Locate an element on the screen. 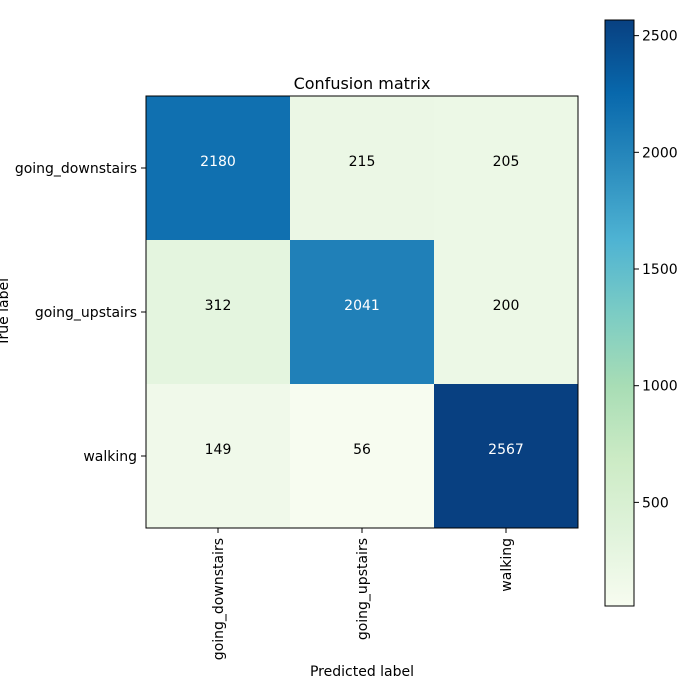  colorbar-tick-label: 1000 is located at coordinates (660, 387).